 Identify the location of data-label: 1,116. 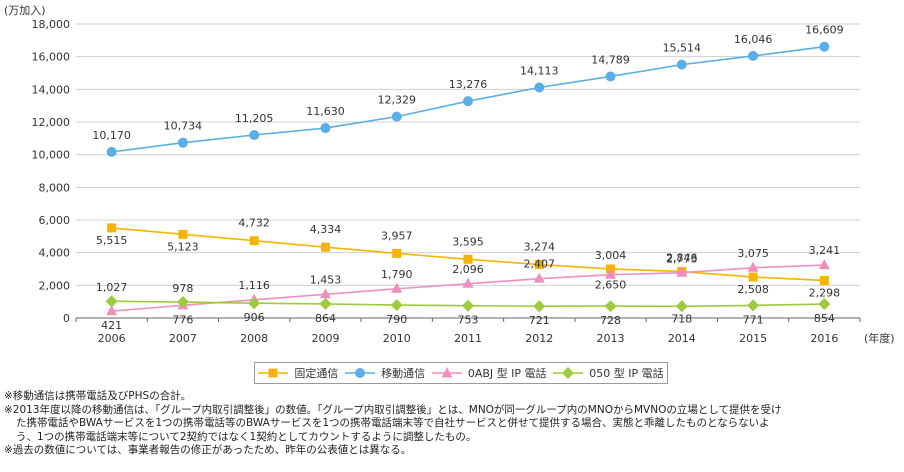
(254, 285).